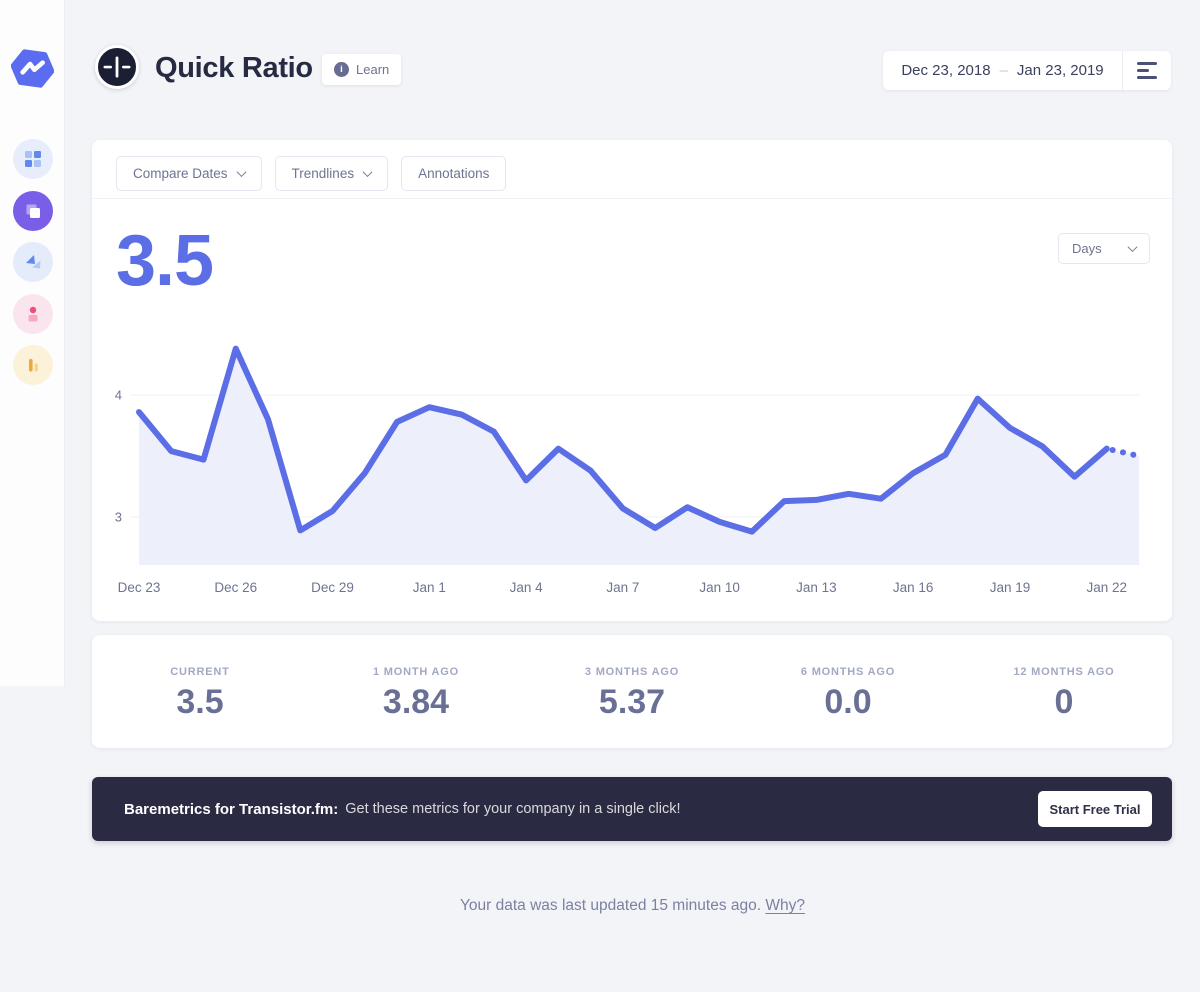 The image size is (1200, 992). Describe the element at coordinates (323, 173) in the screenshot. I see `trendlines-label: Trendlines` at that location.